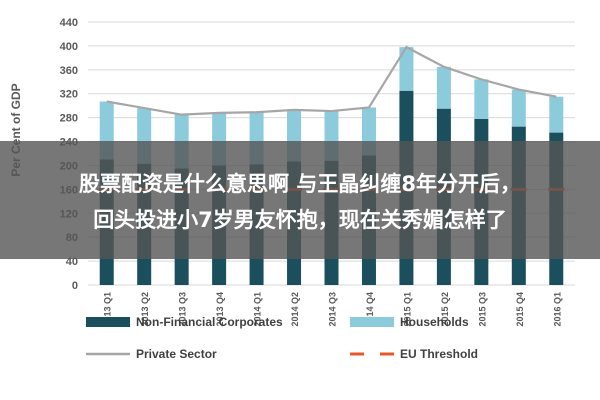  What do you see at coordinates (482, 309) in the screenshot?
I see `x-tick-label: 2015 Q3` at bounding box center [482, 309].